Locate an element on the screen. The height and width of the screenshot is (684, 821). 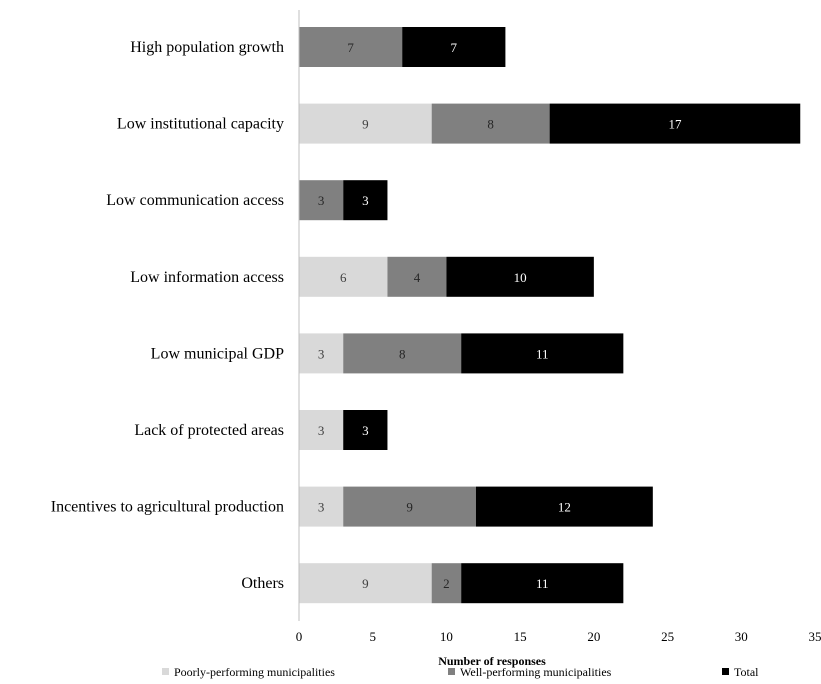
bar-poorly-performing-municipalities-low-municipal-gdp is located at coordinates (321, 353).